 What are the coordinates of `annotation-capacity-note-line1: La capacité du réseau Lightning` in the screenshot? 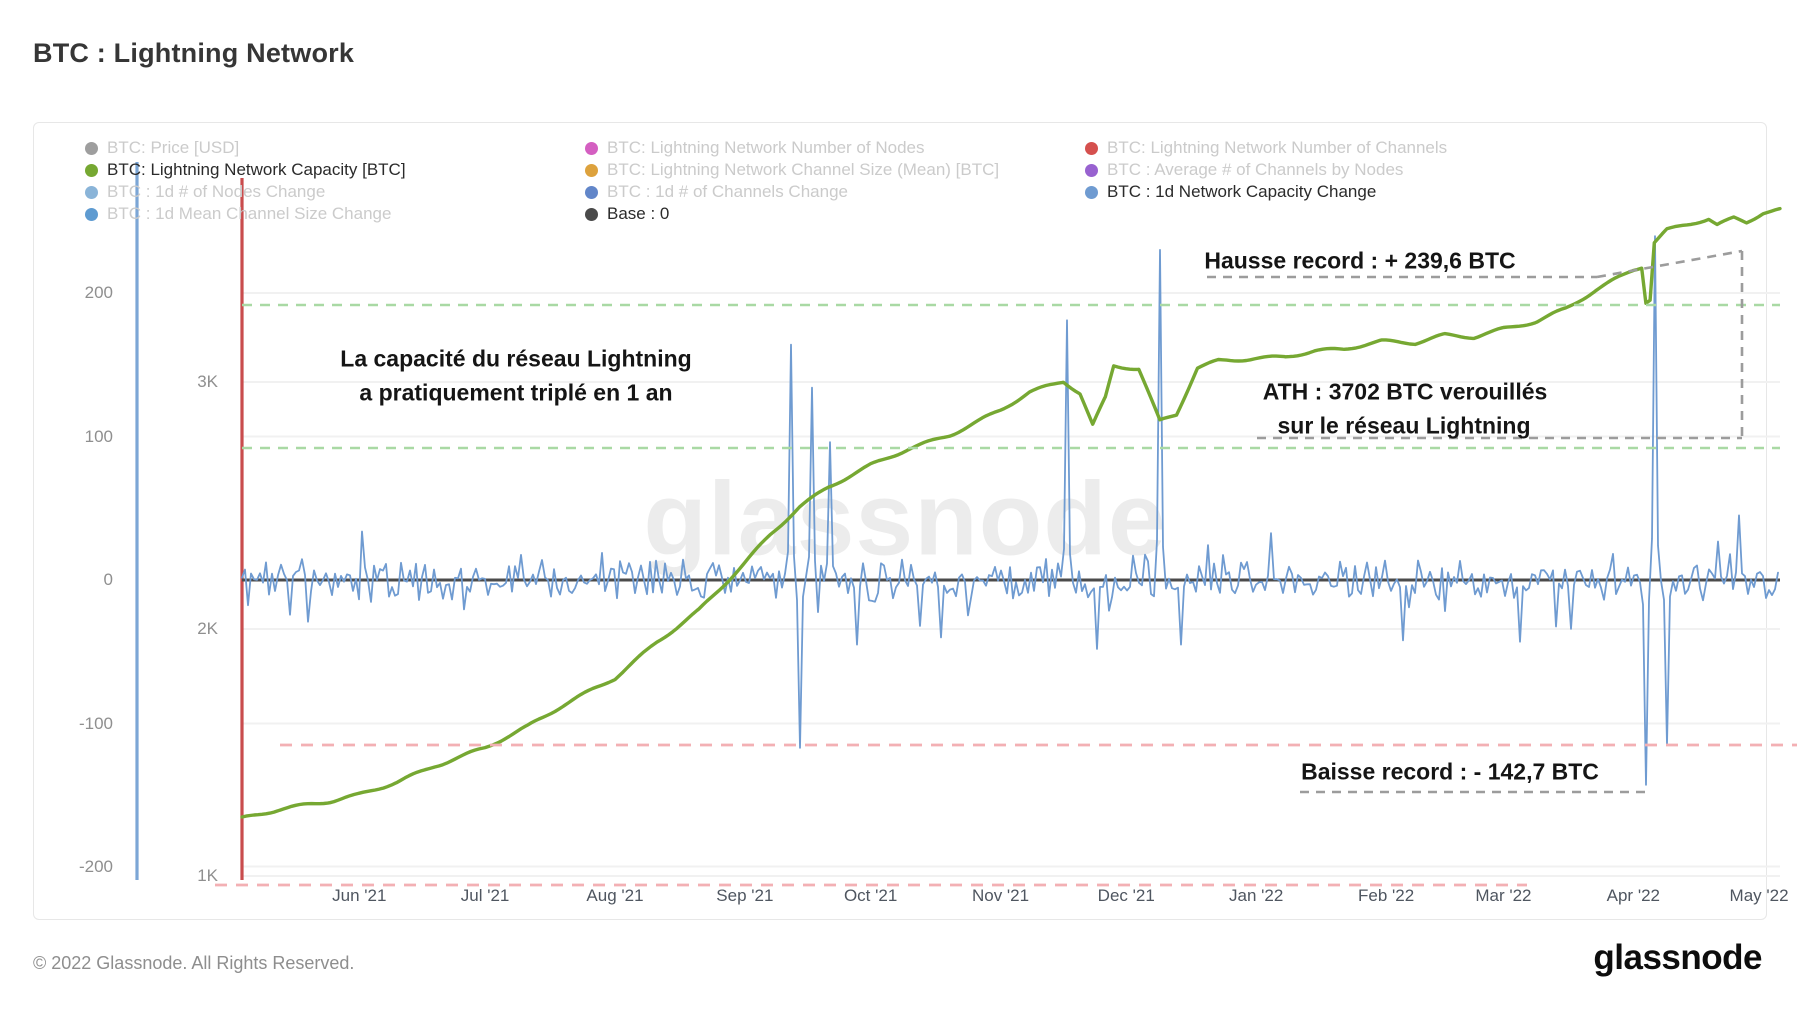 It's located at (516, 358).